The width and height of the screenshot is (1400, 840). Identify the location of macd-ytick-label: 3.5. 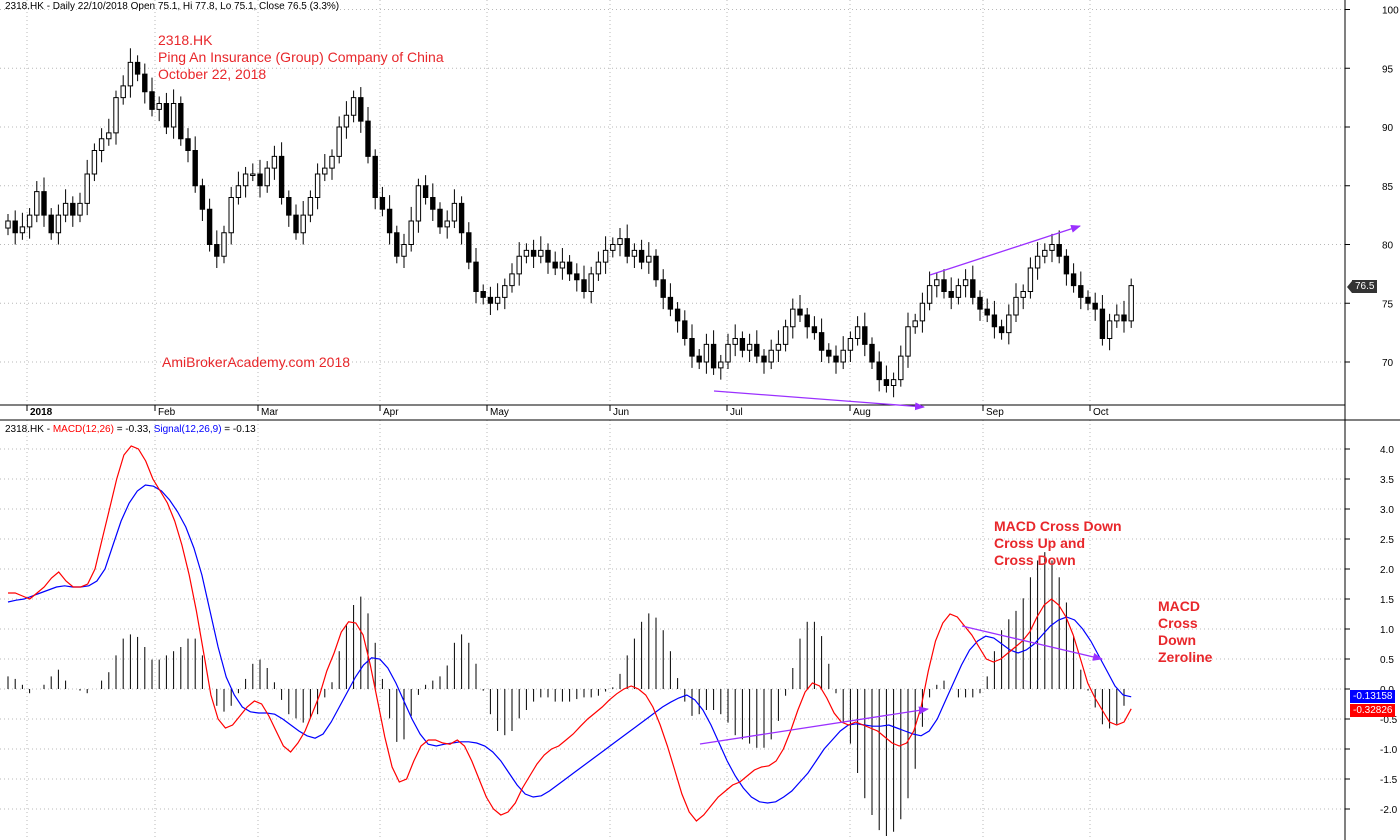
(1387, 480).